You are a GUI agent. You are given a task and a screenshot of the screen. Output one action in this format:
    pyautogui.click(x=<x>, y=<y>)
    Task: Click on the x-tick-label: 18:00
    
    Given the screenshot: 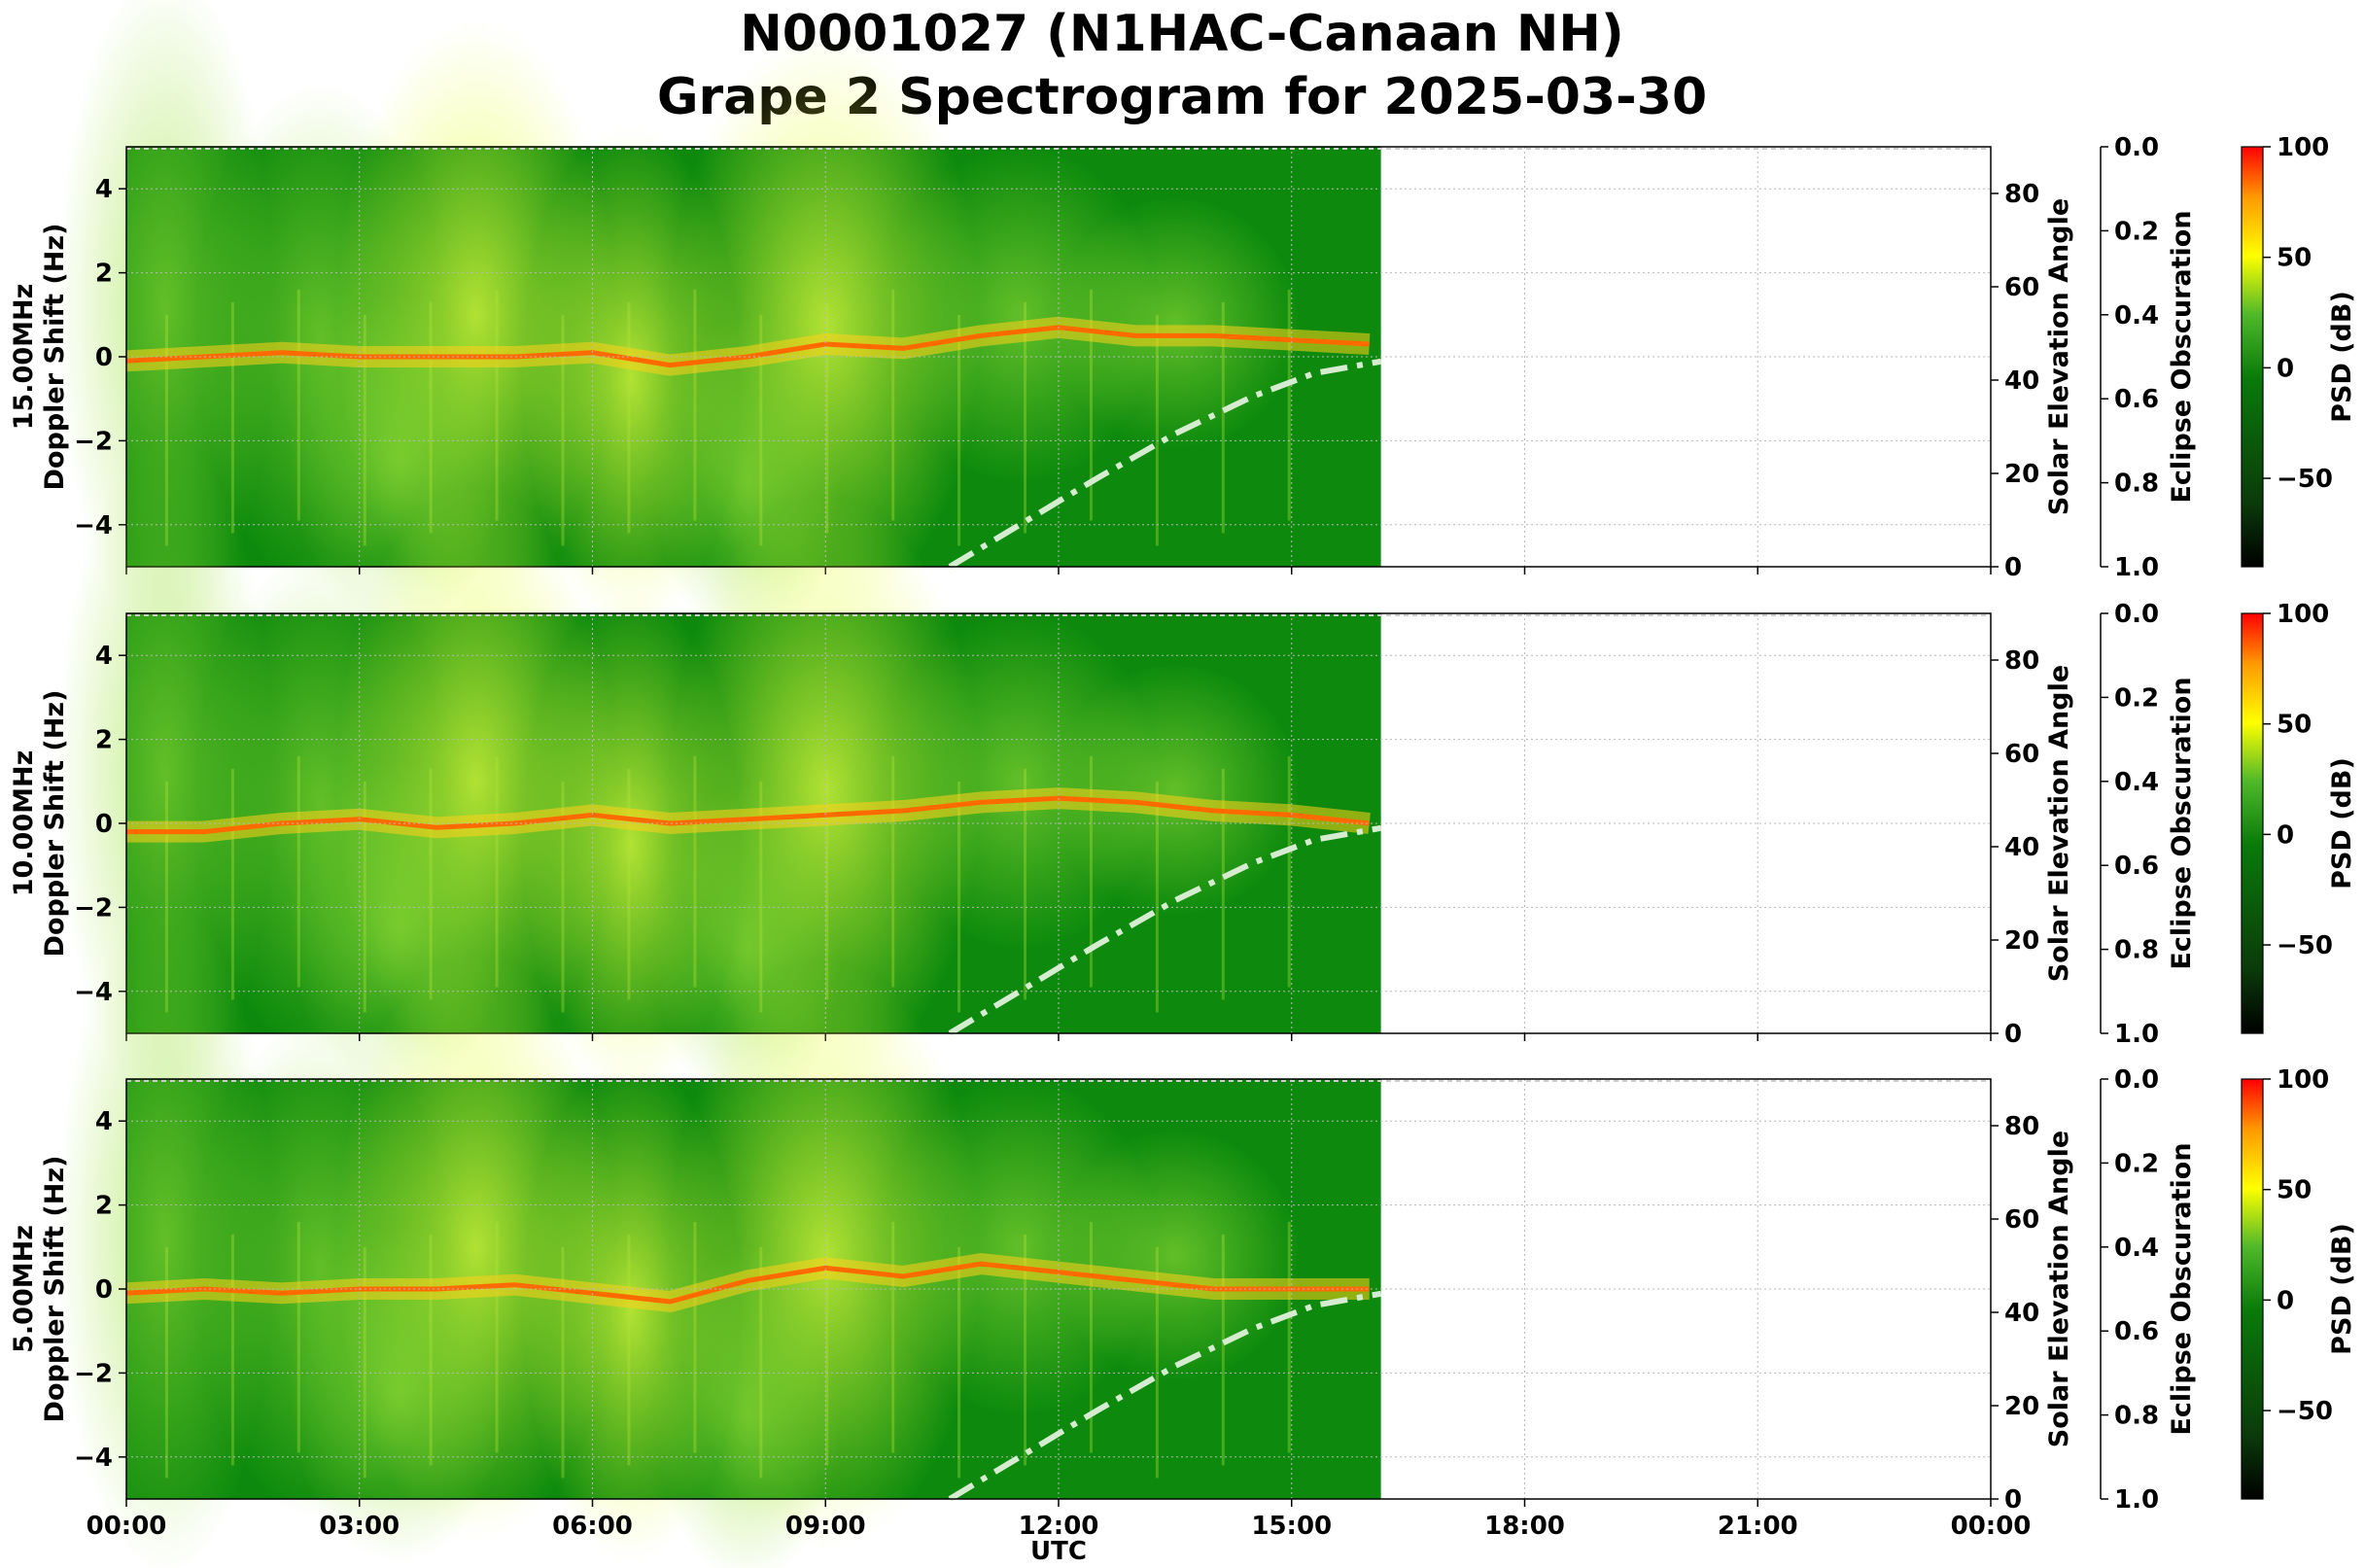 What is the action you would take?
    pyautogui.click(x=1524, y=1526)
    